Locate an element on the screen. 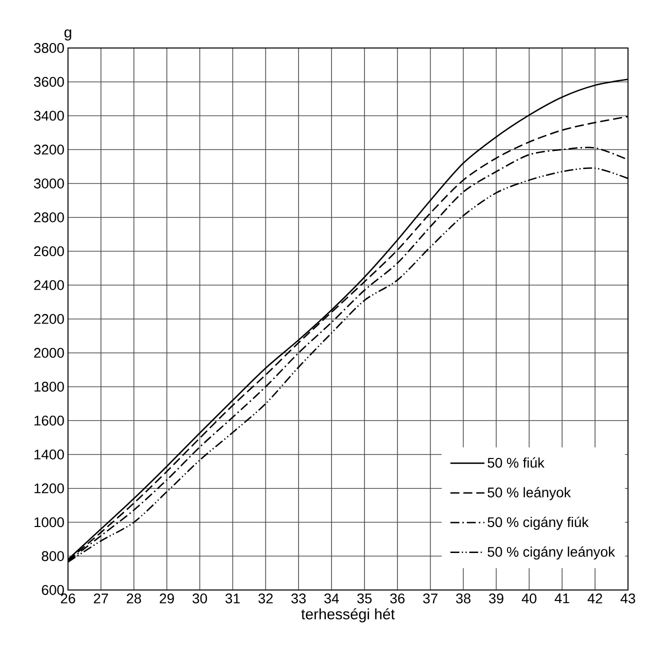 Image resolution: width=652 pixels, height=650 pixels. y-tick-label: 3000 is located at coordinates (49, 183).